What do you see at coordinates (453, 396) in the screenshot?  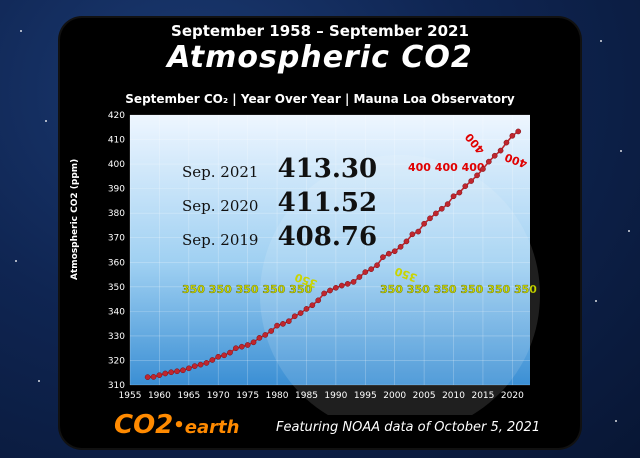 I see `x-tick-label: 2010` at bounding box center [453, 396].